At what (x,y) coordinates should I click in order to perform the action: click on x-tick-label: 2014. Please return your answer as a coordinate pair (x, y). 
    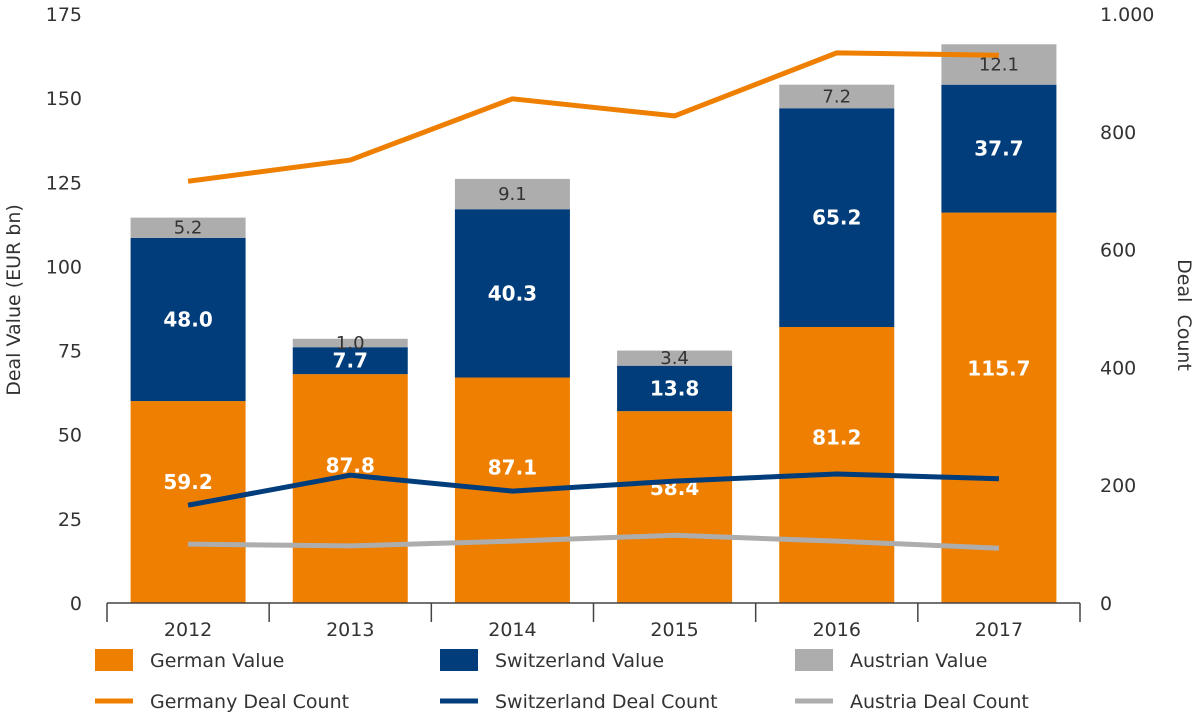
    Looking at the image, I should click on (512, 630).